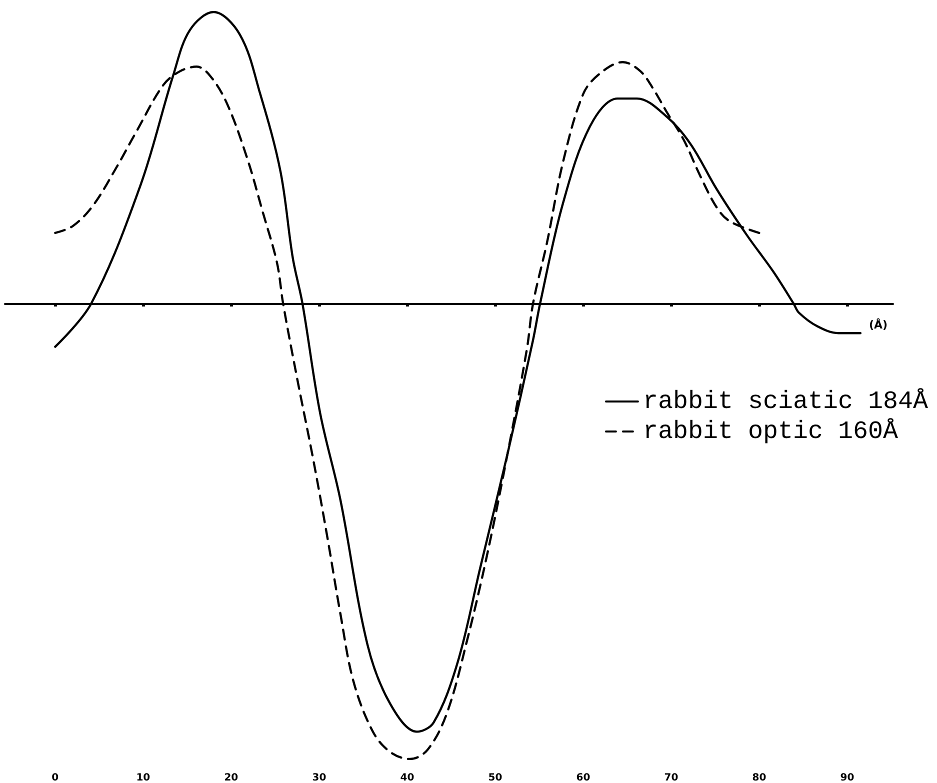  What do you see at coordinates (407, 777) in the screenshot?
I see `x-tick-label: 40` at bounding box center [407, 777].